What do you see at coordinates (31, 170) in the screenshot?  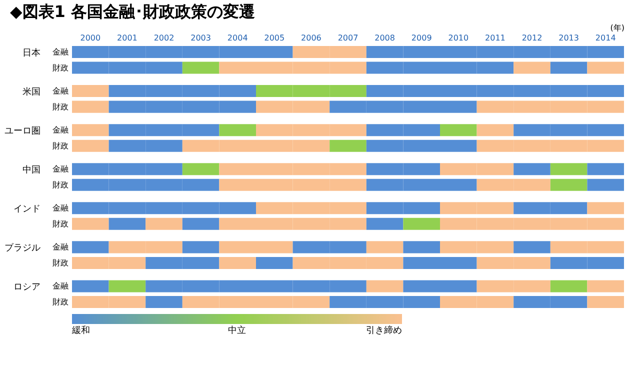 I see `y2-tick-label: 中国` at bounding box center [31, 170].